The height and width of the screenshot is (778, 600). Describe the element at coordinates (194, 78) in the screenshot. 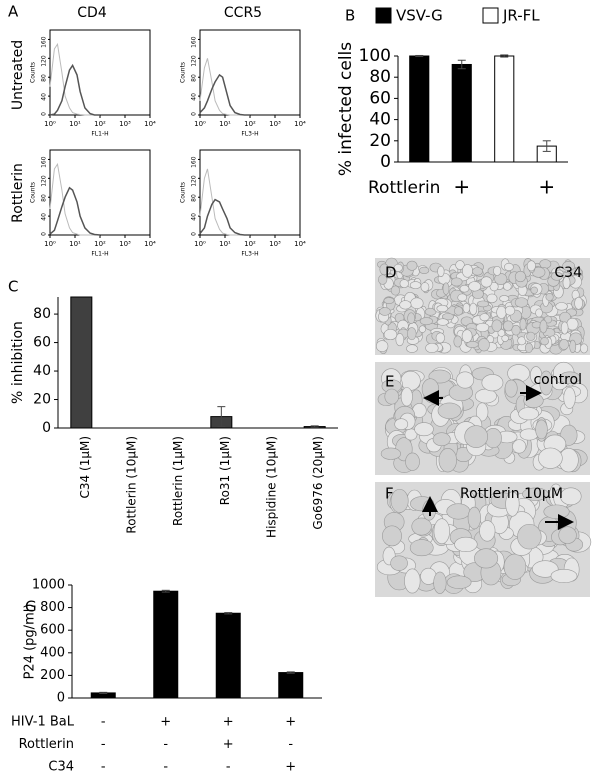

I see `y-tick-label: 80` at that location.